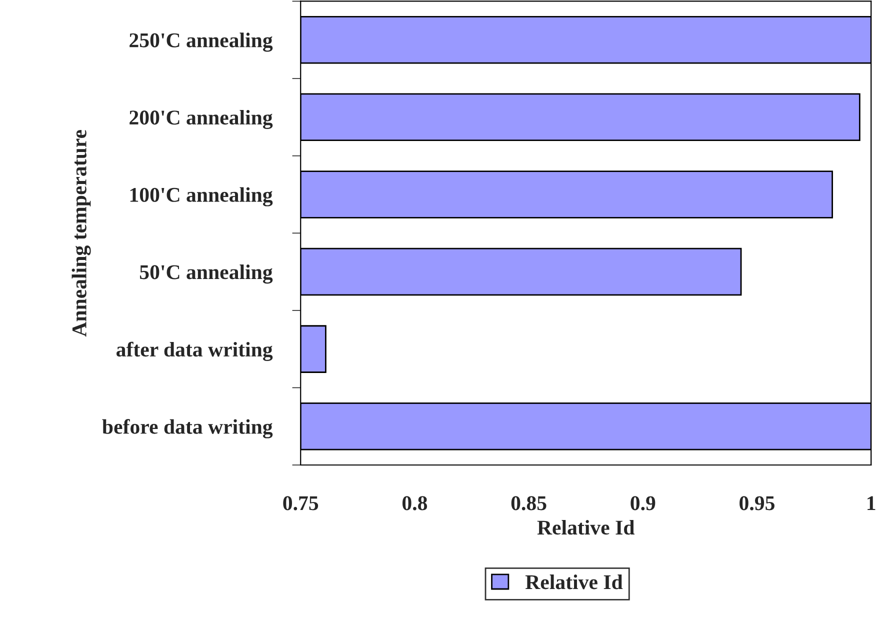  Describe the element at coordinates (757, 503) in the screenshot. I see `x-tick-label: 0.95` at that location.